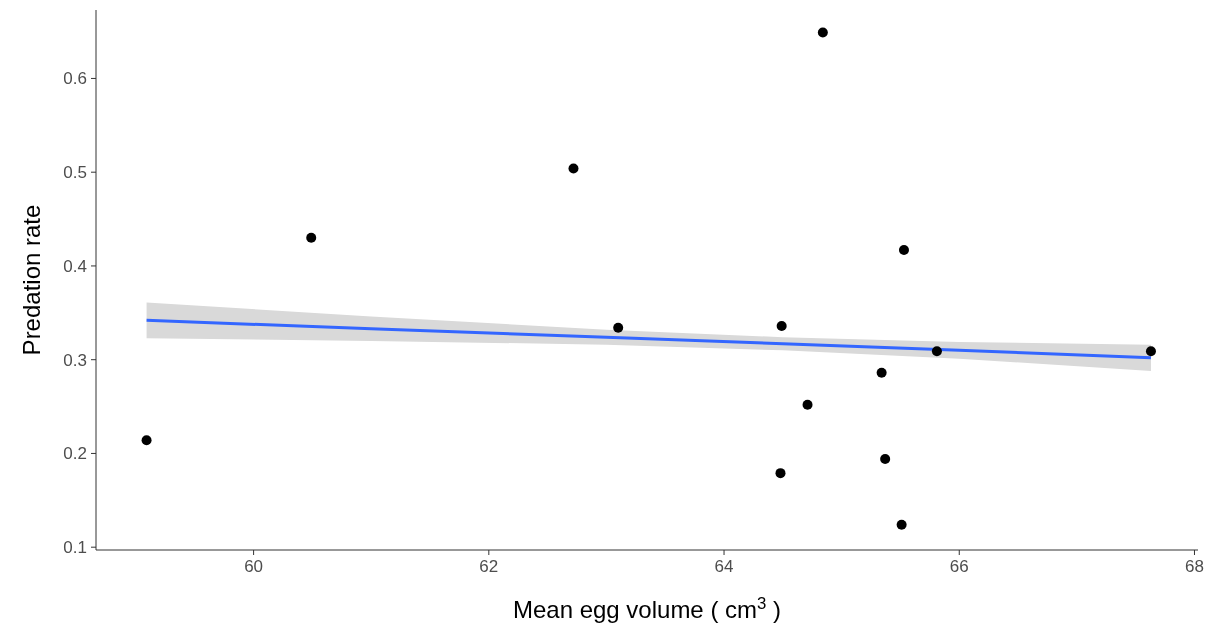 The height and width of the screenshot is (629, 1210). Describe the element at coordinates (75, 360) in the screenshot. I see `y-tick-label: 0.3` at that location.